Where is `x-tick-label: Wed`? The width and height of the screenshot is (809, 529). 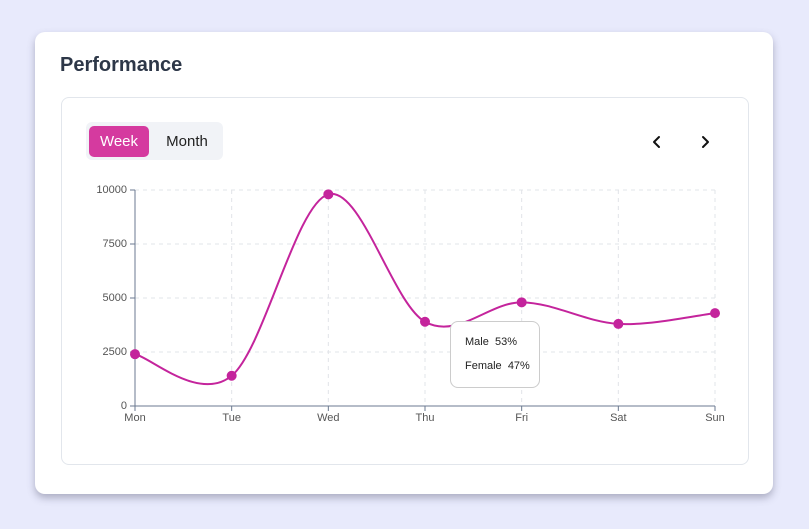 x-tick-label: Wed is located at coordinates (328, 418).